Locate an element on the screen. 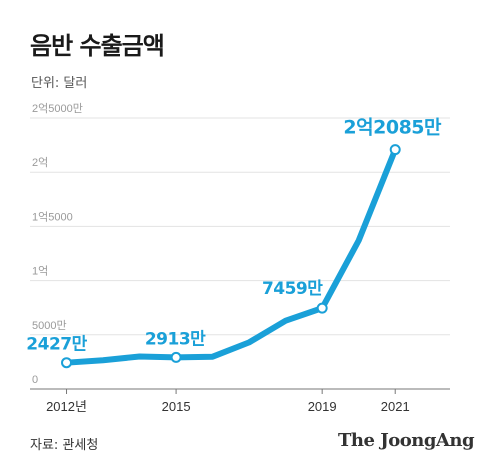 This screenshot has height=470, width=480. source-note: 자료: 관세청 is located at coordinates (64, 445).